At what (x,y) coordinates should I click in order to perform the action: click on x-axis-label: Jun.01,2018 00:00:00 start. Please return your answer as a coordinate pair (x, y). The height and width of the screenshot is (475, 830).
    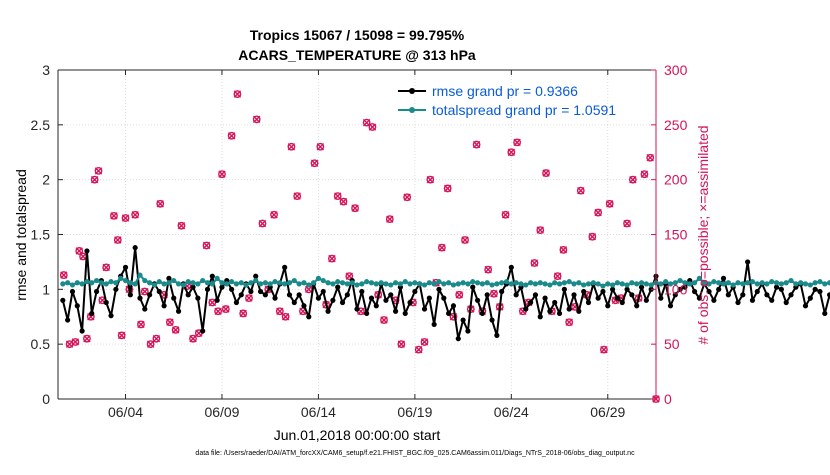
    Looking at the image, I should click on (357, 435).